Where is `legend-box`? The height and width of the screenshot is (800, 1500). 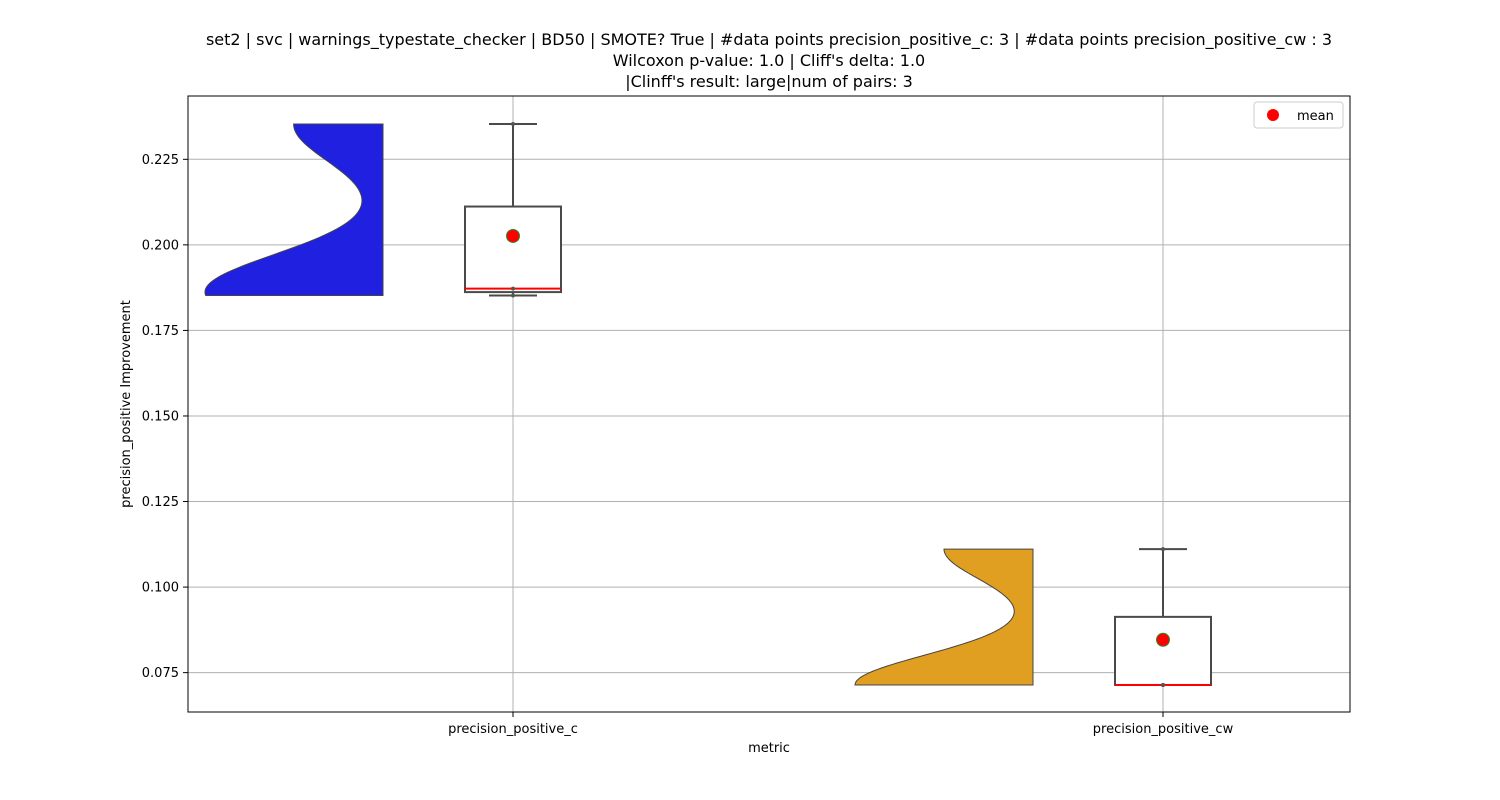
legend-box is located at coordinates (1298, 115).